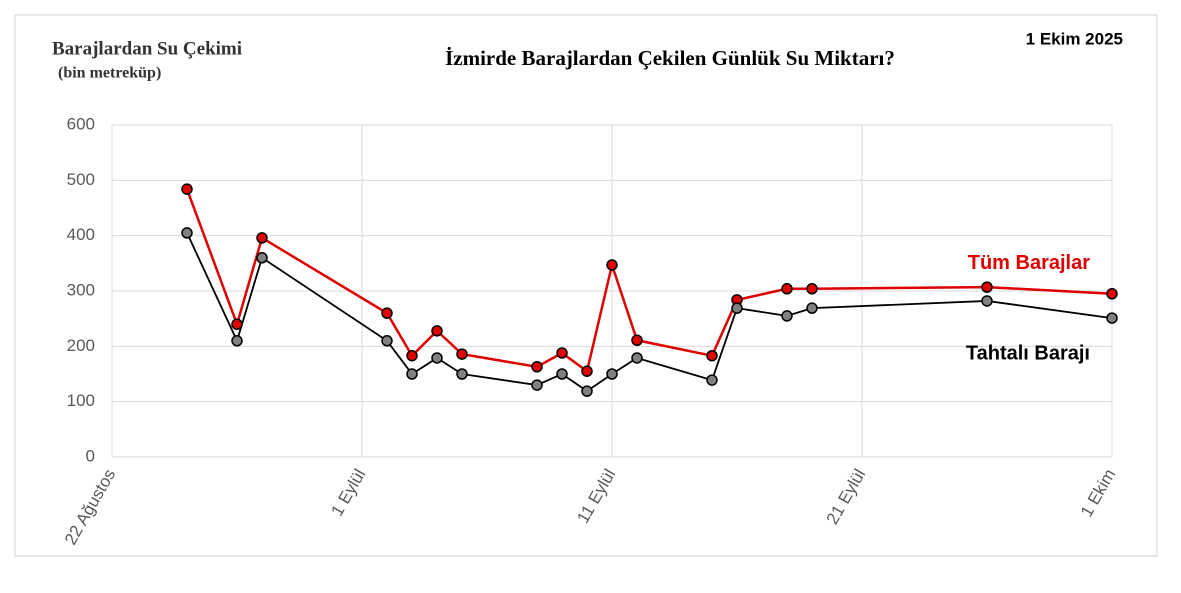 The image size is (1181, 593). Describe the element at coordinates (1074, 38) in the screenshot. I see `date-note: 1 Ekim 2025` at that location.